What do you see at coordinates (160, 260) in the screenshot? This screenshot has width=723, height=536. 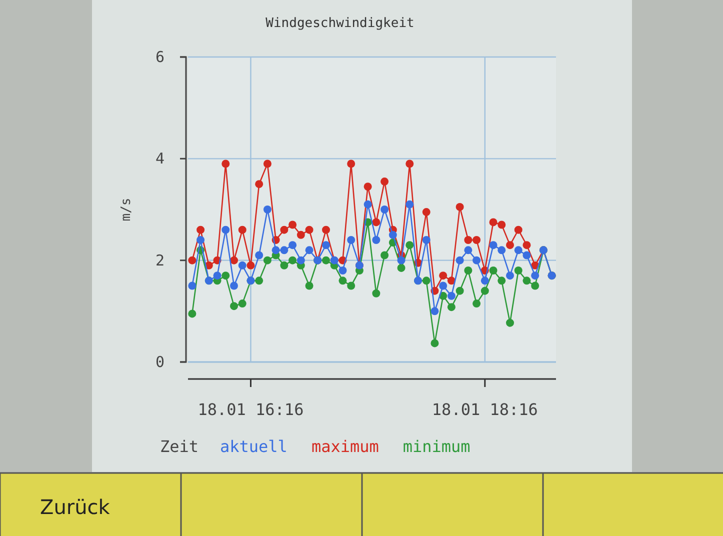 I see `y-tick-label: 2` at bounding box center [160, 260].